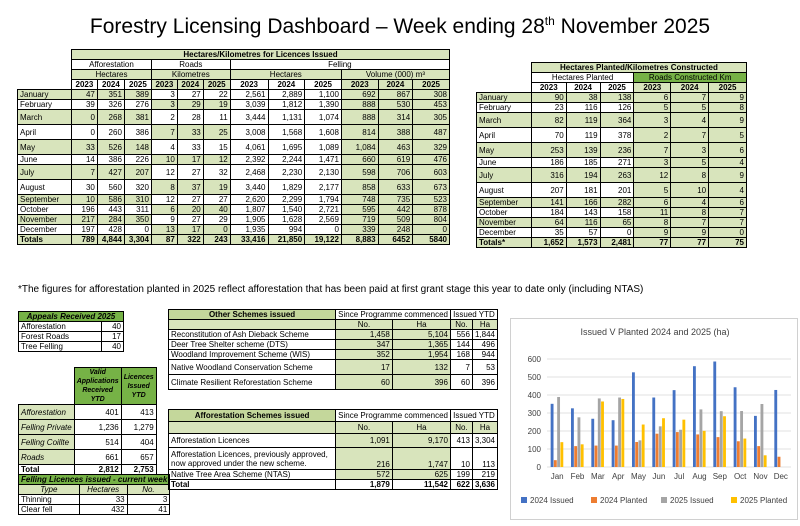  Describe the element at coordinates (216, 104) in the screenshot. I see `cell: 19` at that location.